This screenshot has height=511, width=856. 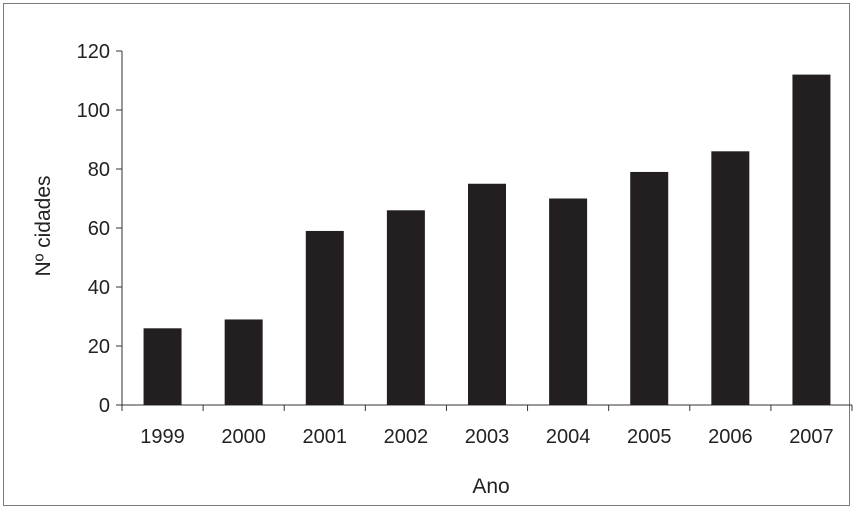 I want to click on y-axis: 0 20 40 60 80 100 120, so click(x=100, y=229).